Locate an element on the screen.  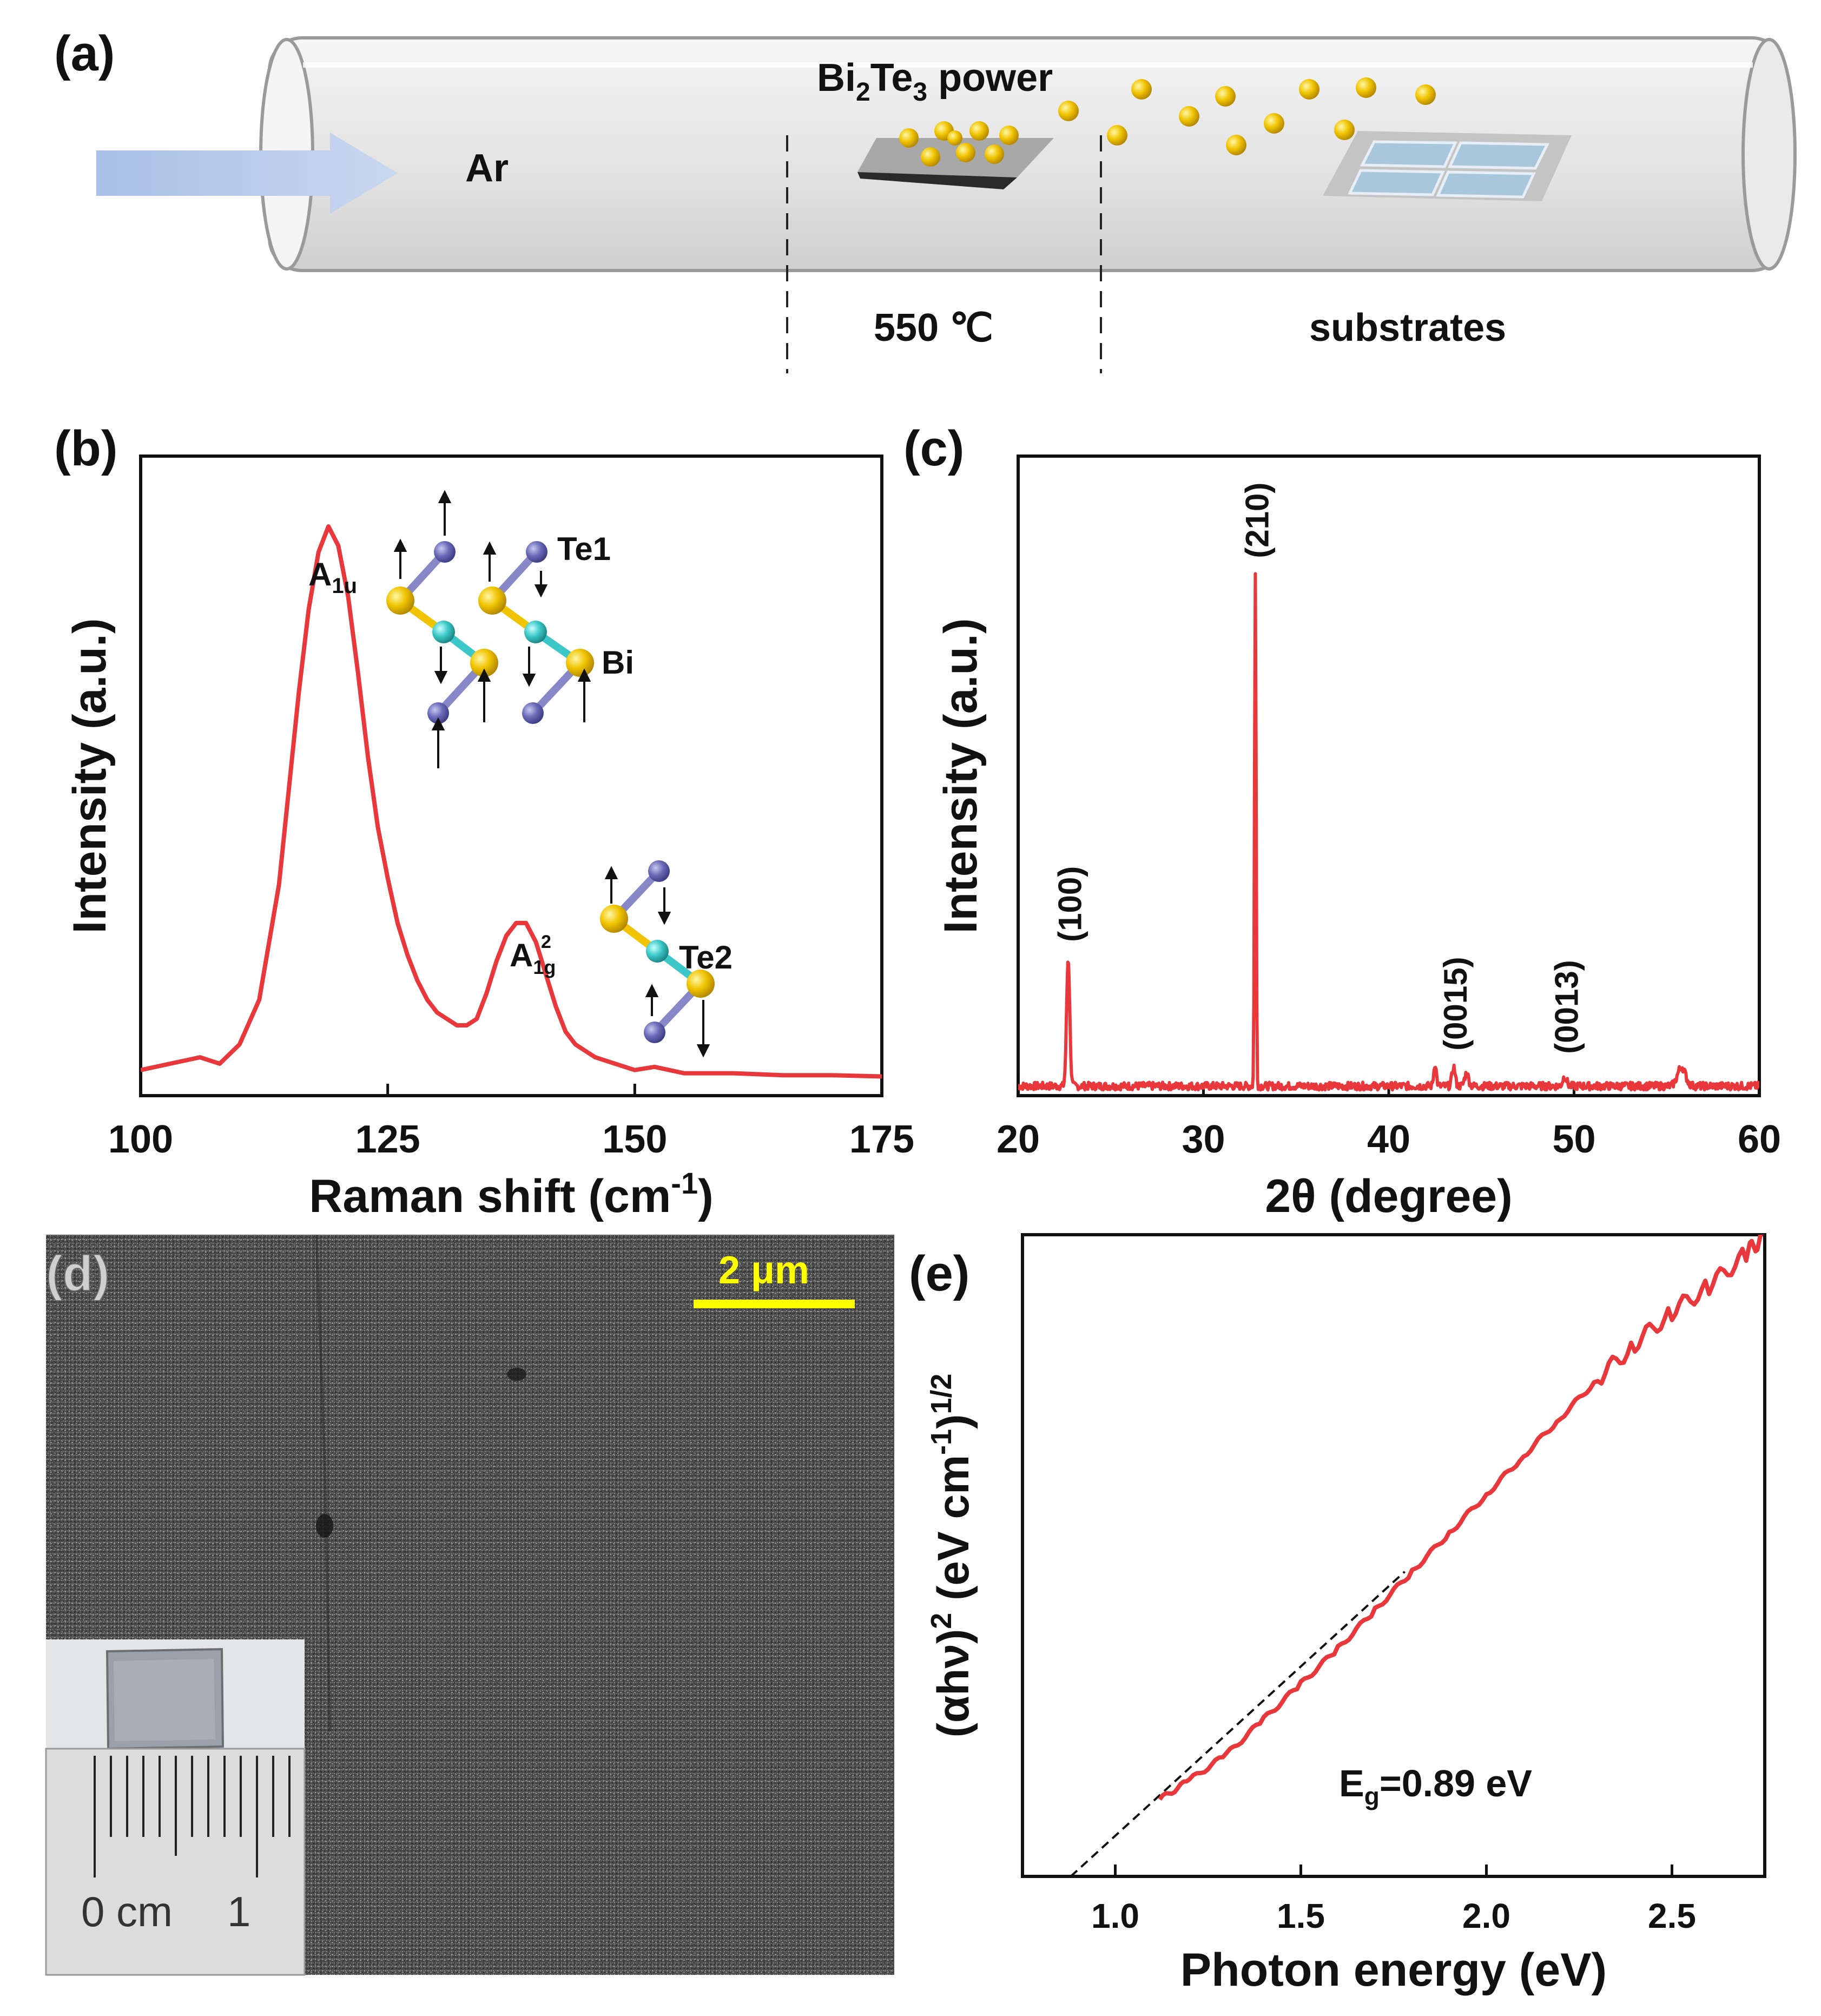
source-label: Bi2Te3 power is located at coordinates (935, 81).